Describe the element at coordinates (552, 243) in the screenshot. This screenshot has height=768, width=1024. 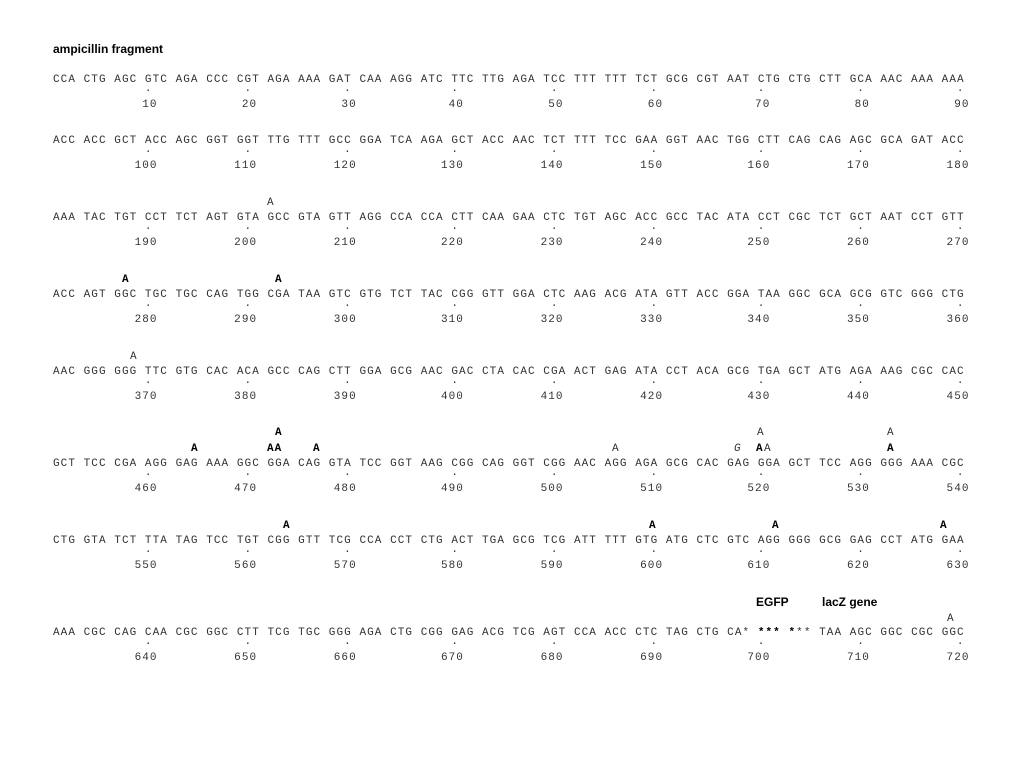
I see `position-number: 230` at that location.